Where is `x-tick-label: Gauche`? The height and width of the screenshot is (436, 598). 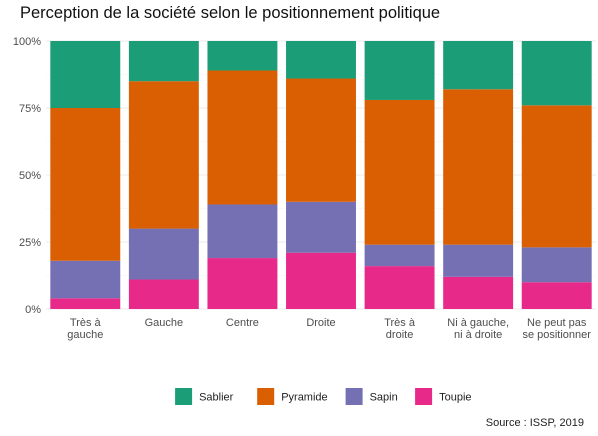 x-tick-label: Gauche is located at coordinates (164, 323).